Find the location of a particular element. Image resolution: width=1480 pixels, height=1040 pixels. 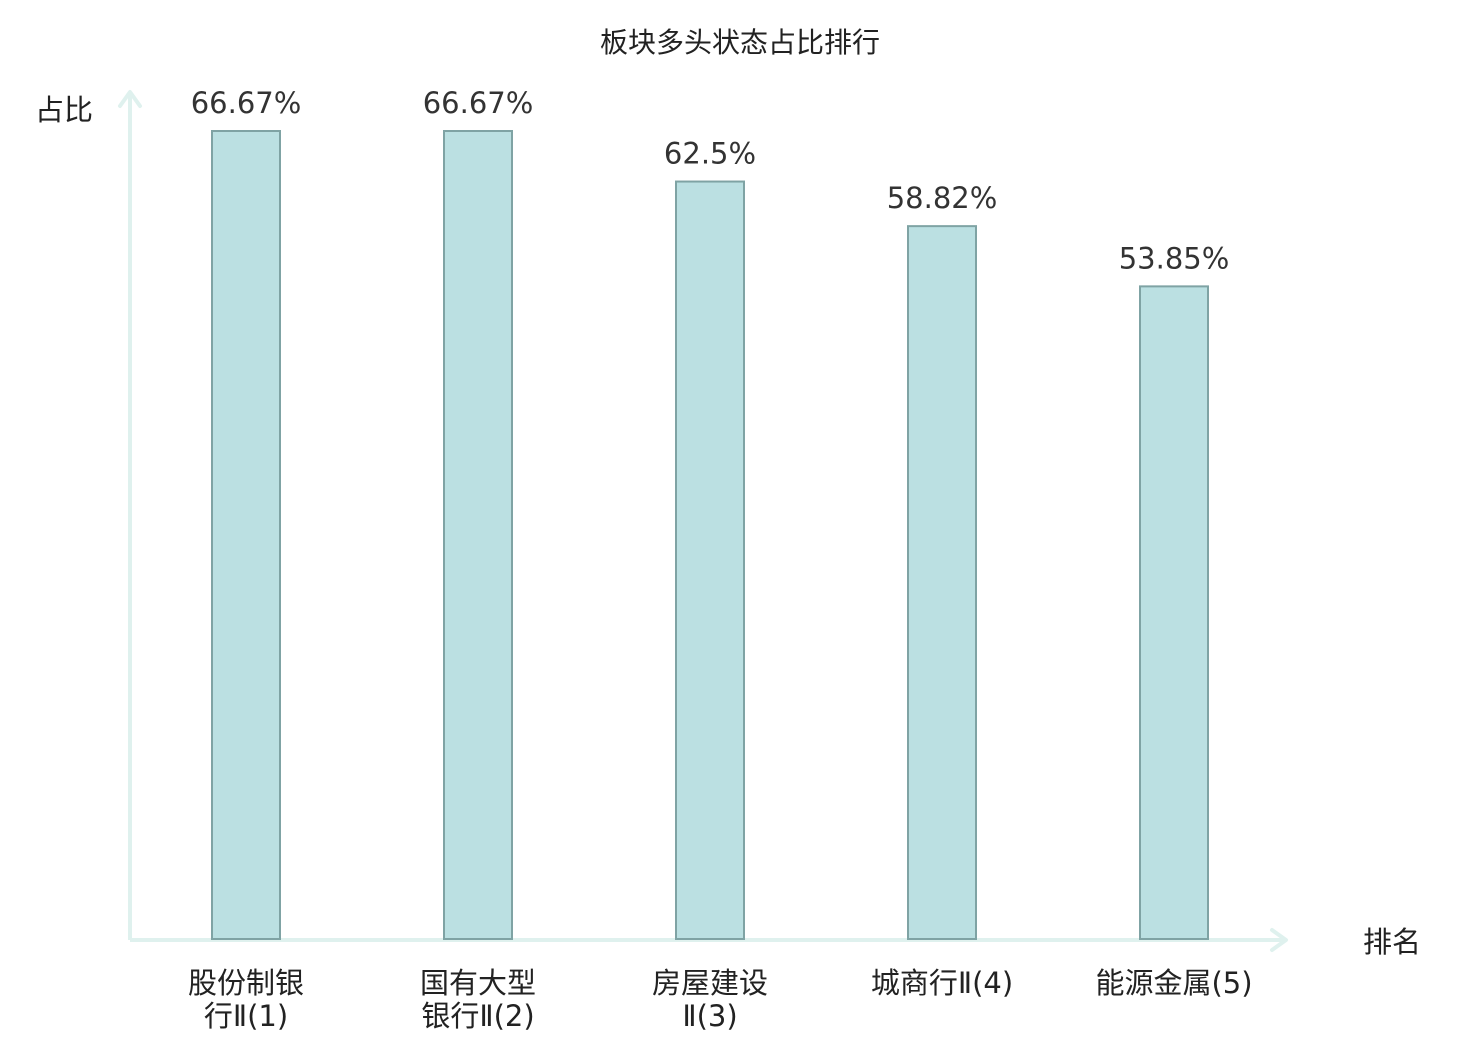

bar-value-label: 62.5% is located at coordinates (710, 154).